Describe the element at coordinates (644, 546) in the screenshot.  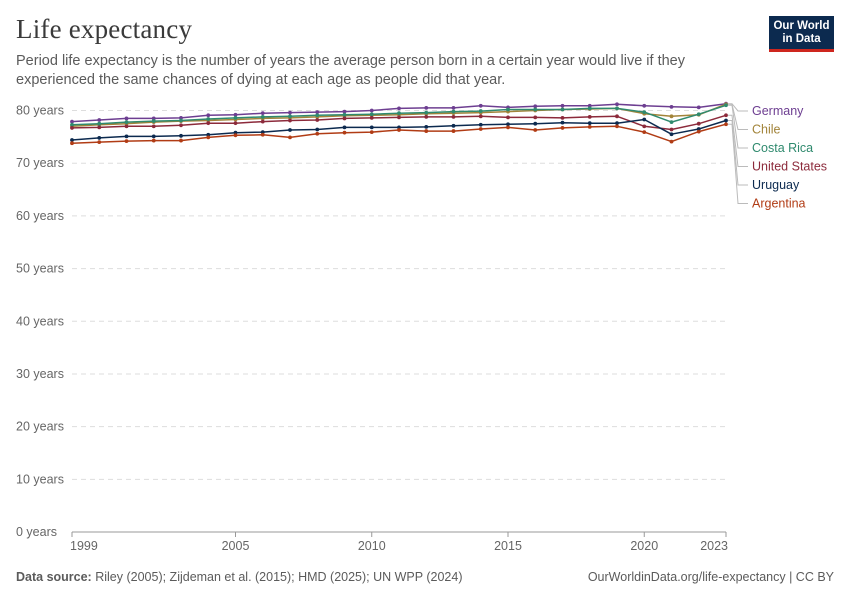
I see `x-tick-label: 2020` at that location.